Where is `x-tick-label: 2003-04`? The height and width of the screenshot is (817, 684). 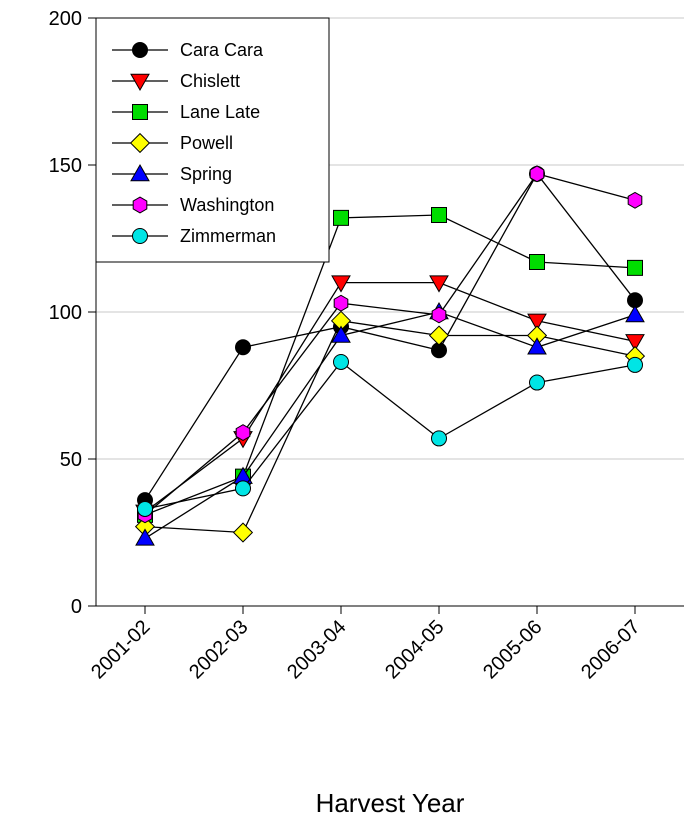
x-tick-label: 2003-04 is located at coordinates (316, 649).